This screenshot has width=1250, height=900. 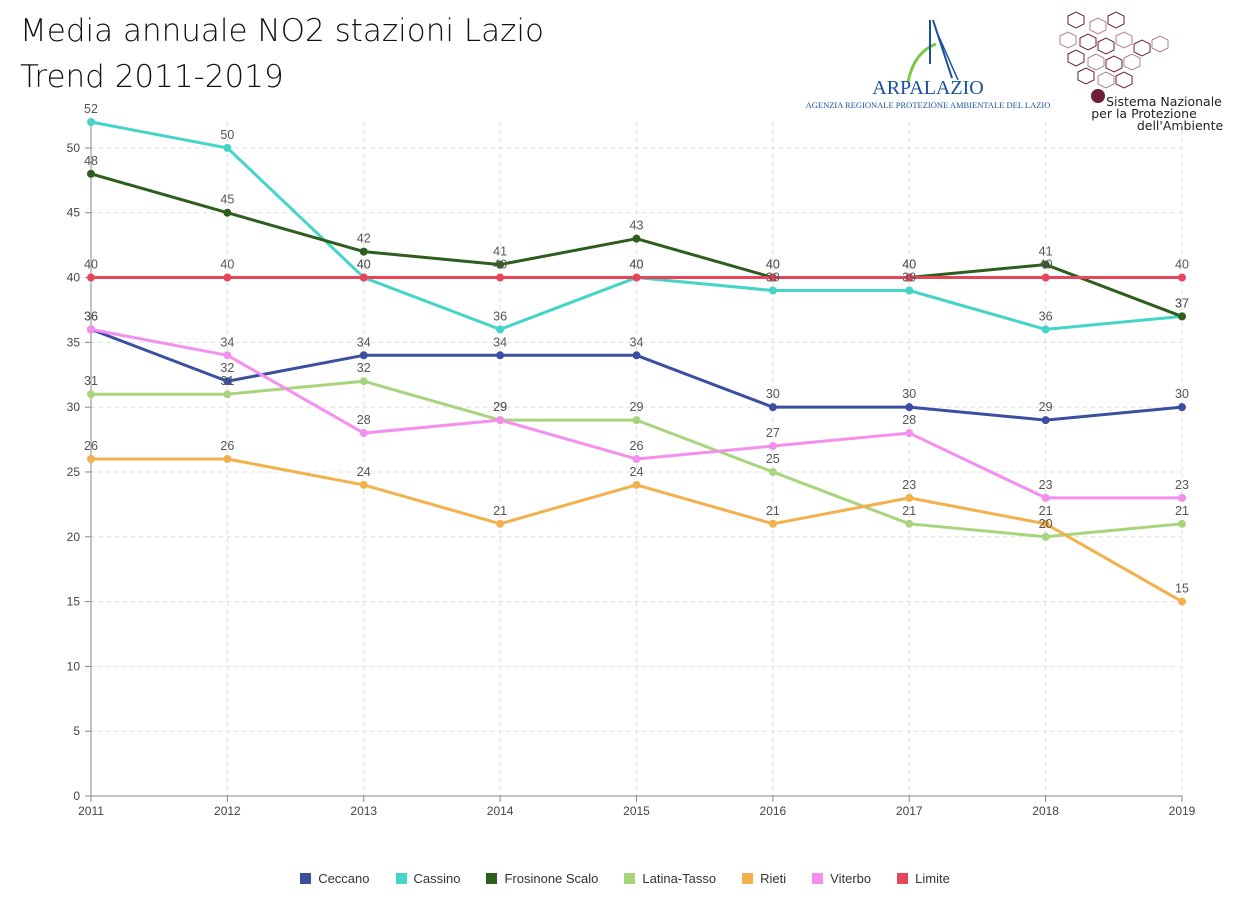 What do you see at coordinates (841, 878) in the screenshot?
I see `legend-item: Viterbo` at bounding box center [841, 878].